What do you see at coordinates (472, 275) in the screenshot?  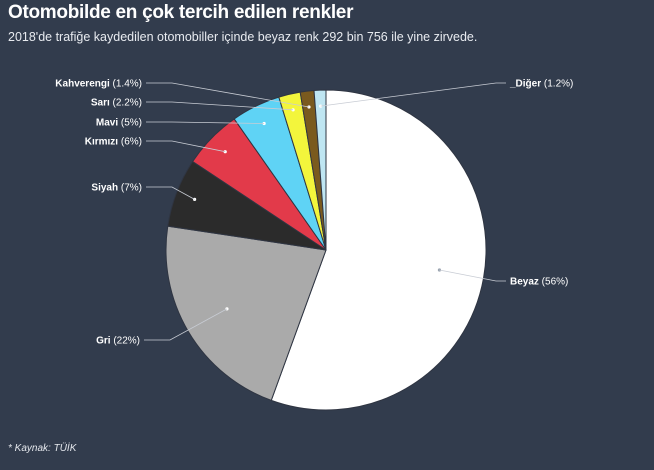 I see `leader-line-beyaz` at bounding box center [472, 275].